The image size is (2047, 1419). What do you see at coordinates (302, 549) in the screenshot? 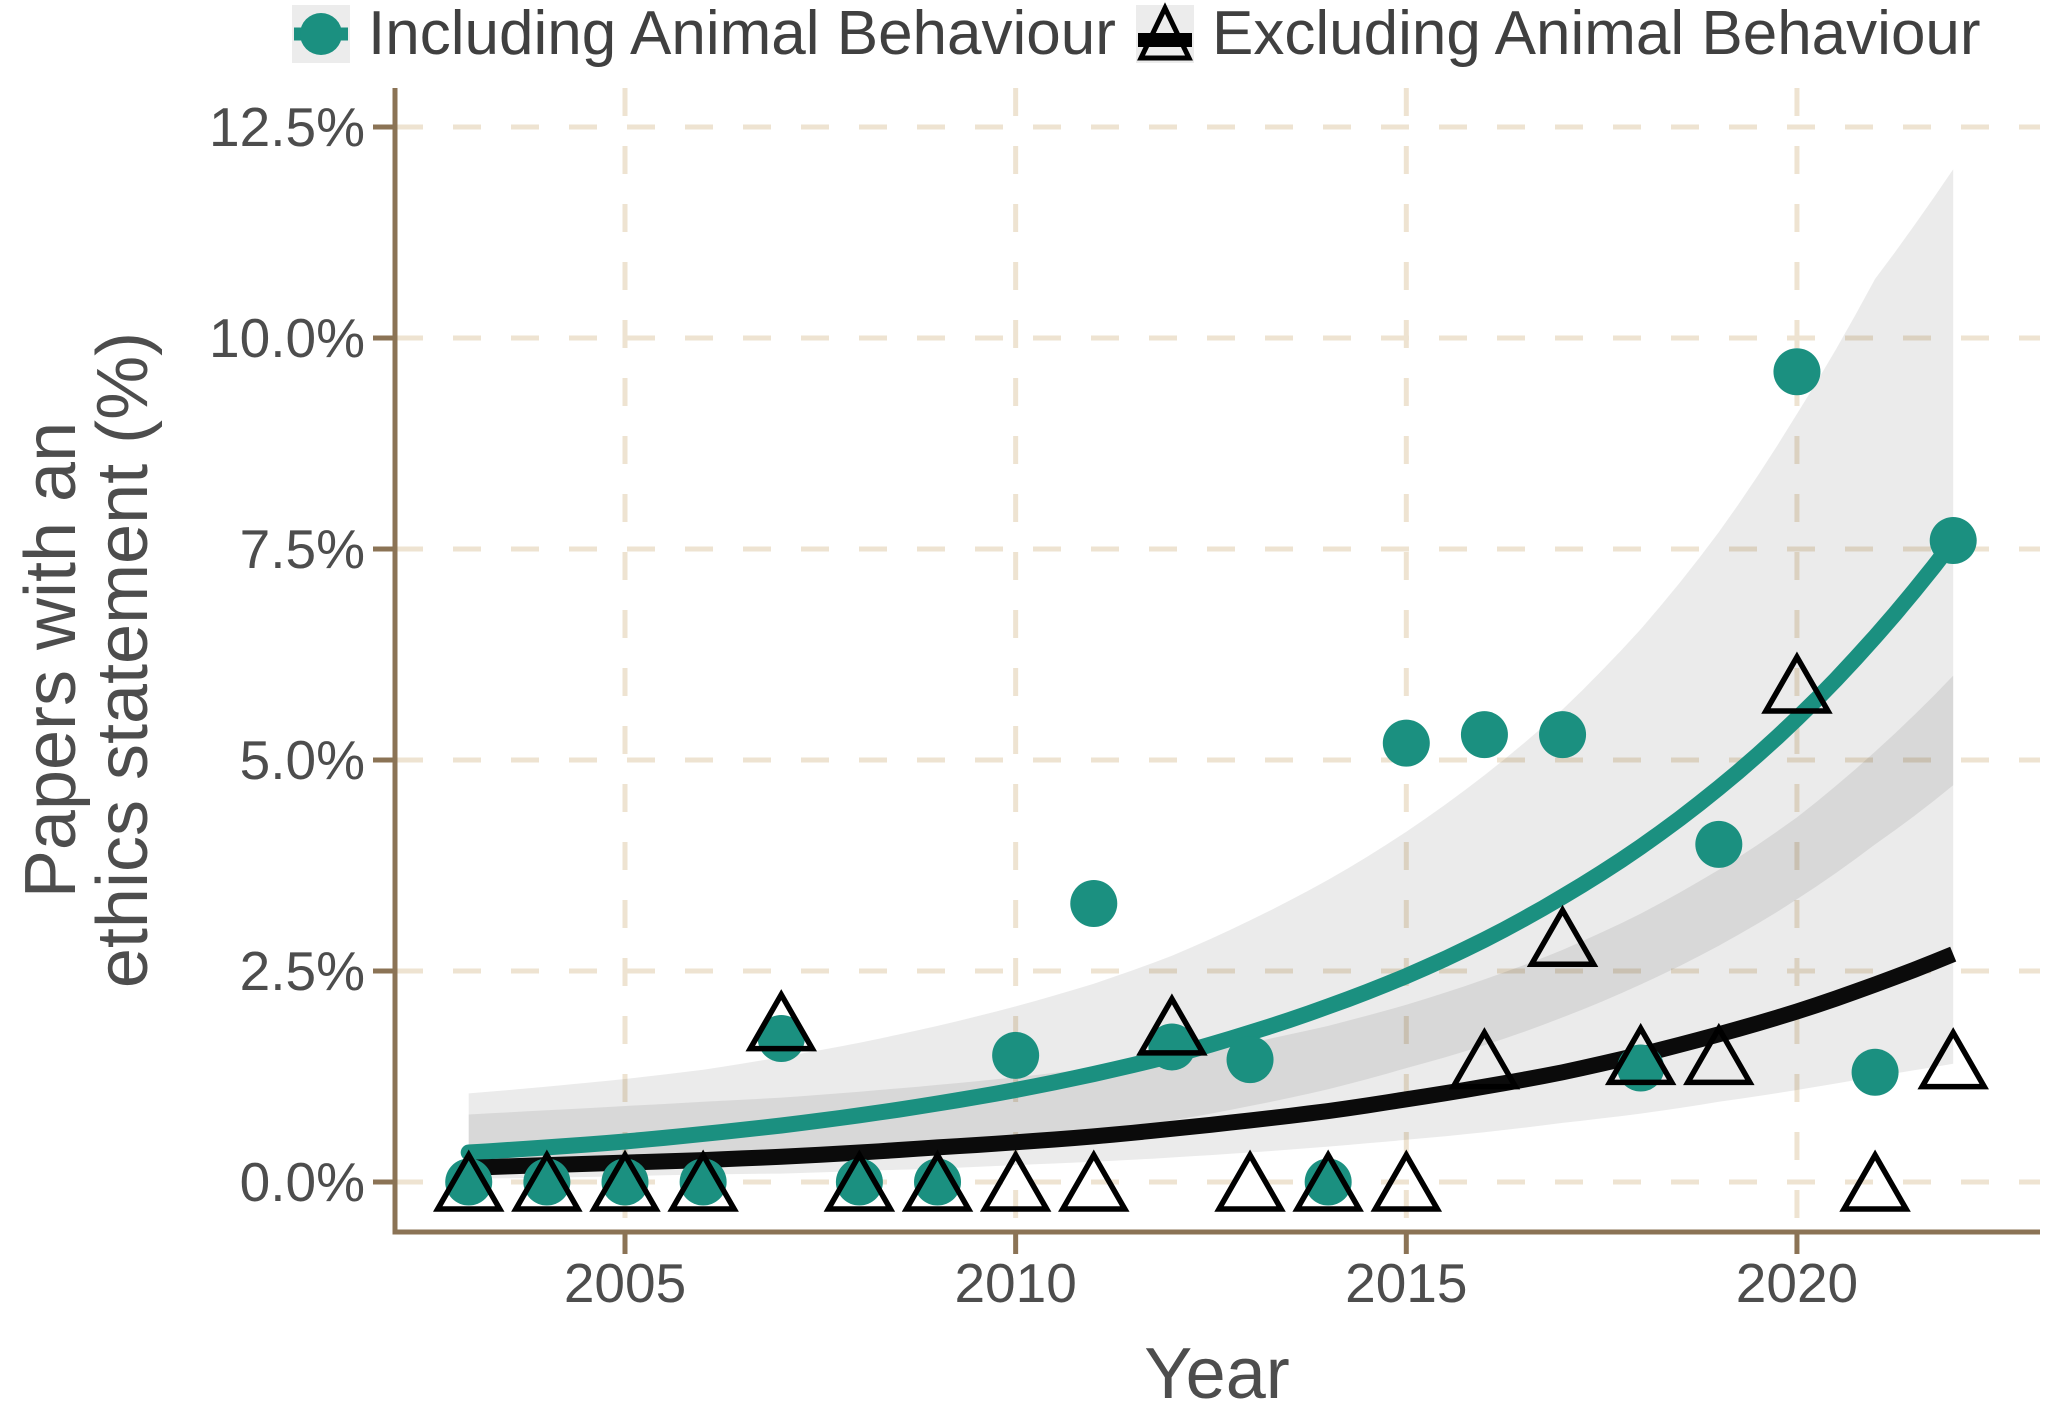
I see `y-tick-label: 7.5%` at bounding box center [302, 549].